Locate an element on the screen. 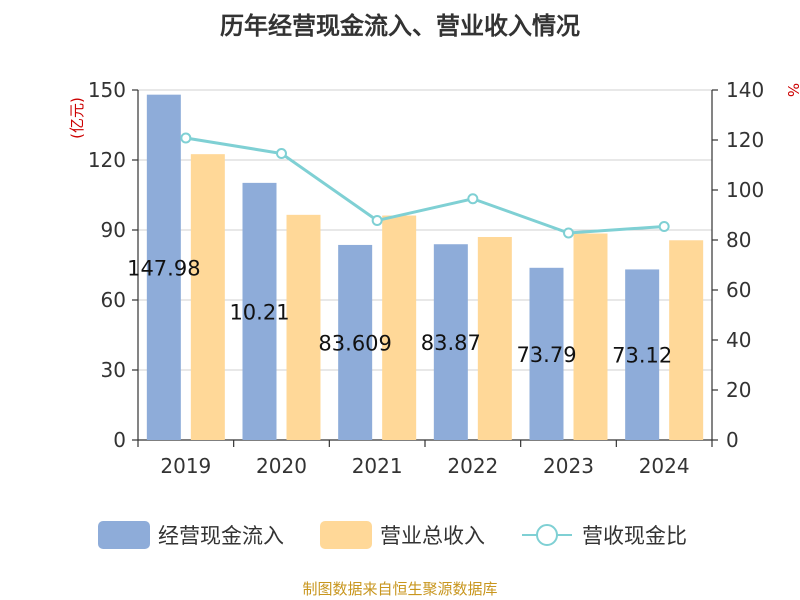 The image size is (800, 600). y-right-unit: % is located at coordinates (792, 90).